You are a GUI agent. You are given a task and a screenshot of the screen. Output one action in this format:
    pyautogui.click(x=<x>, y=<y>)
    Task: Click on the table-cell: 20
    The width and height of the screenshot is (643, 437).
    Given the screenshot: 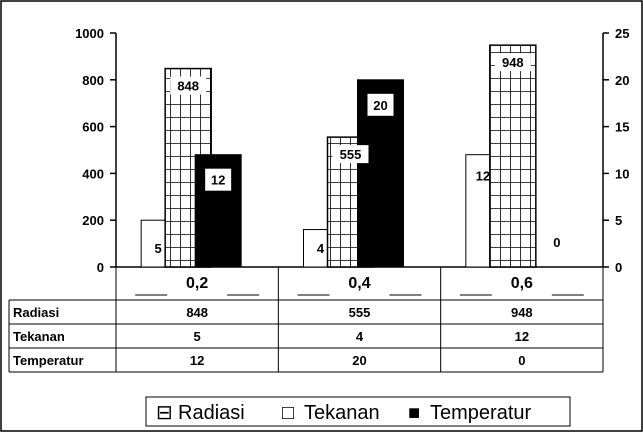 What is the action you would take?
    pyautogui.click(x=359, y=360)
    